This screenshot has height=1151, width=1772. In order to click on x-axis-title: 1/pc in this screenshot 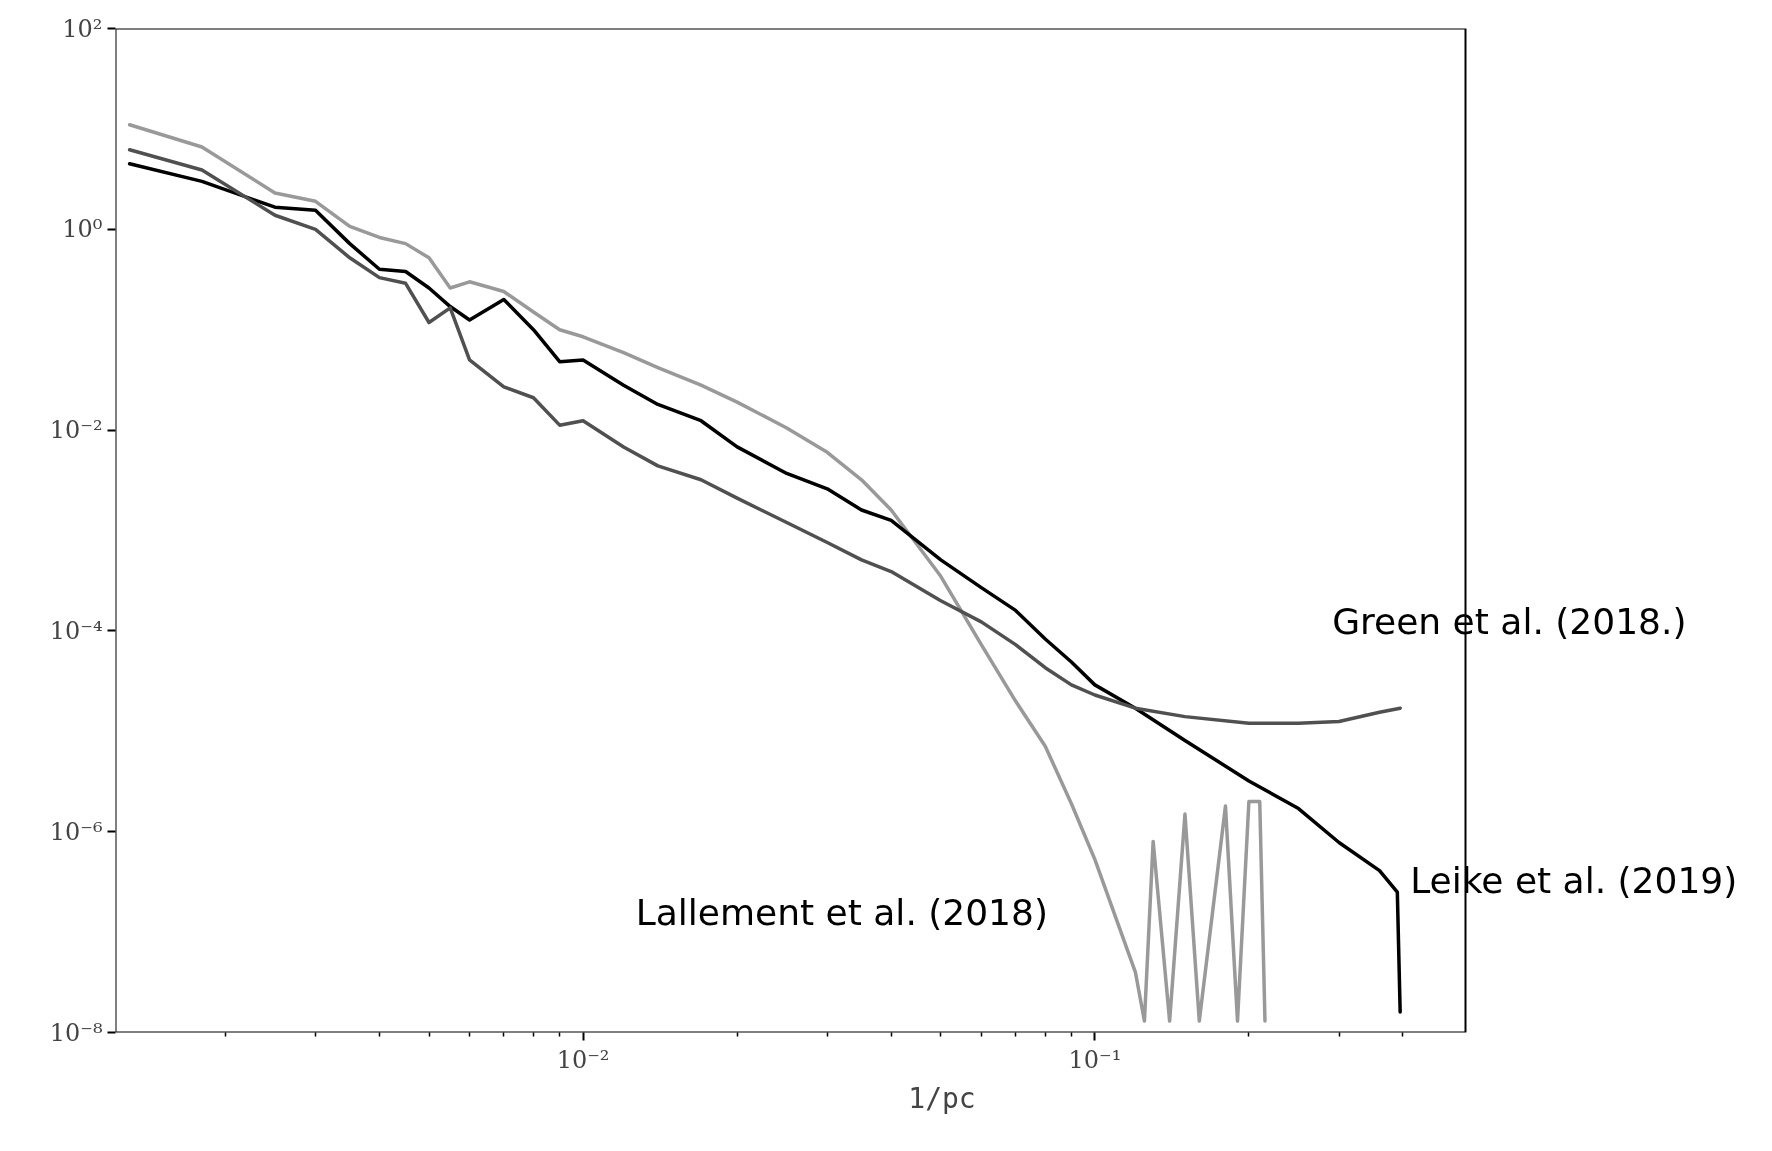, I will do `click(942, 1098)`.